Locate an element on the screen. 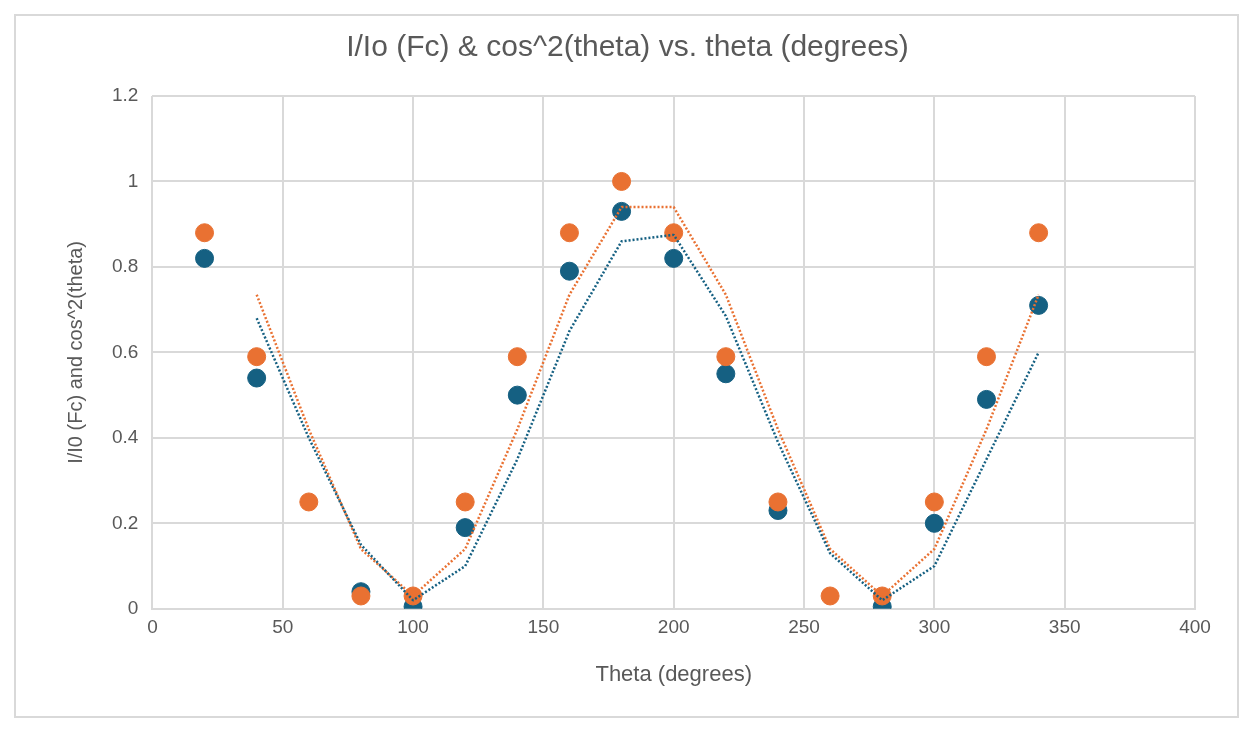 This screenshot has height=732, width=1255. x-axis-title: Theta (degrees) is located at coordinates (673, 673).